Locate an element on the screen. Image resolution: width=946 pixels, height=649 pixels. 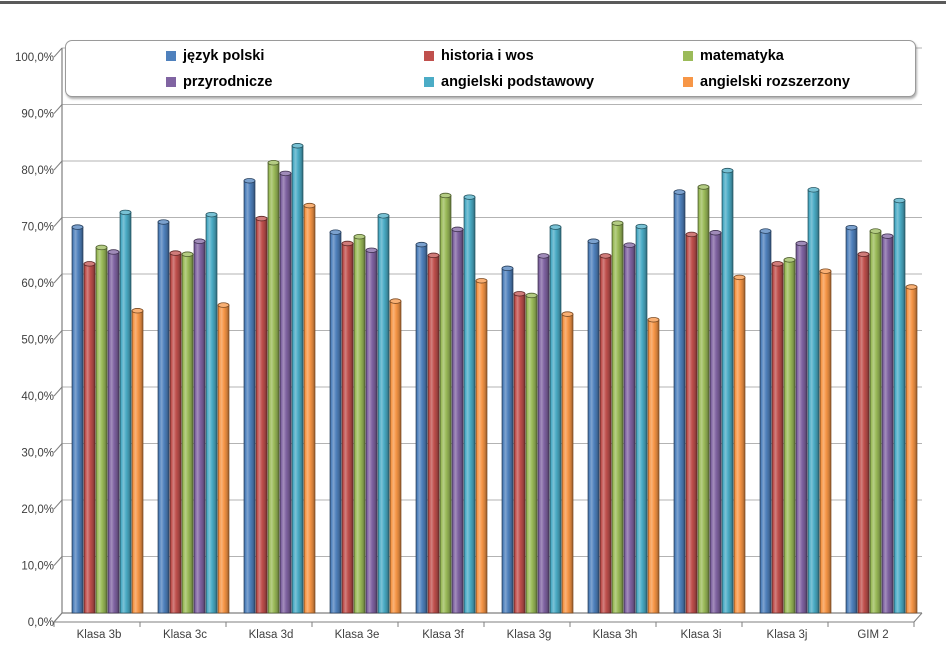
legend-label: angielski rozszerzony is located at coordinates (775, 82).